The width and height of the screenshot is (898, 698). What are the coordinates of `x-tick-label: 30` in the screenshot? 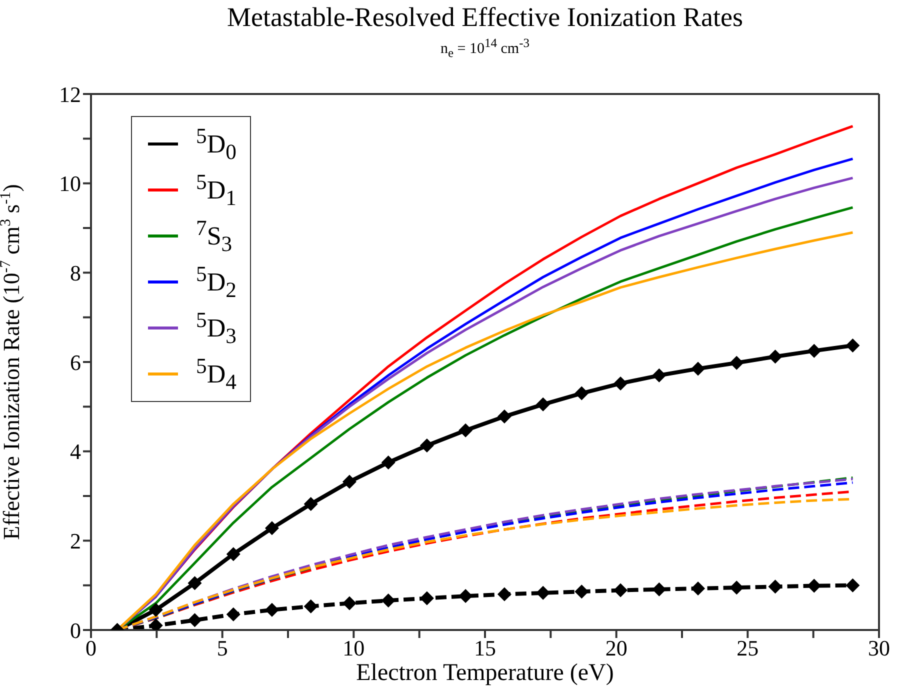 It's located at (879, 648).